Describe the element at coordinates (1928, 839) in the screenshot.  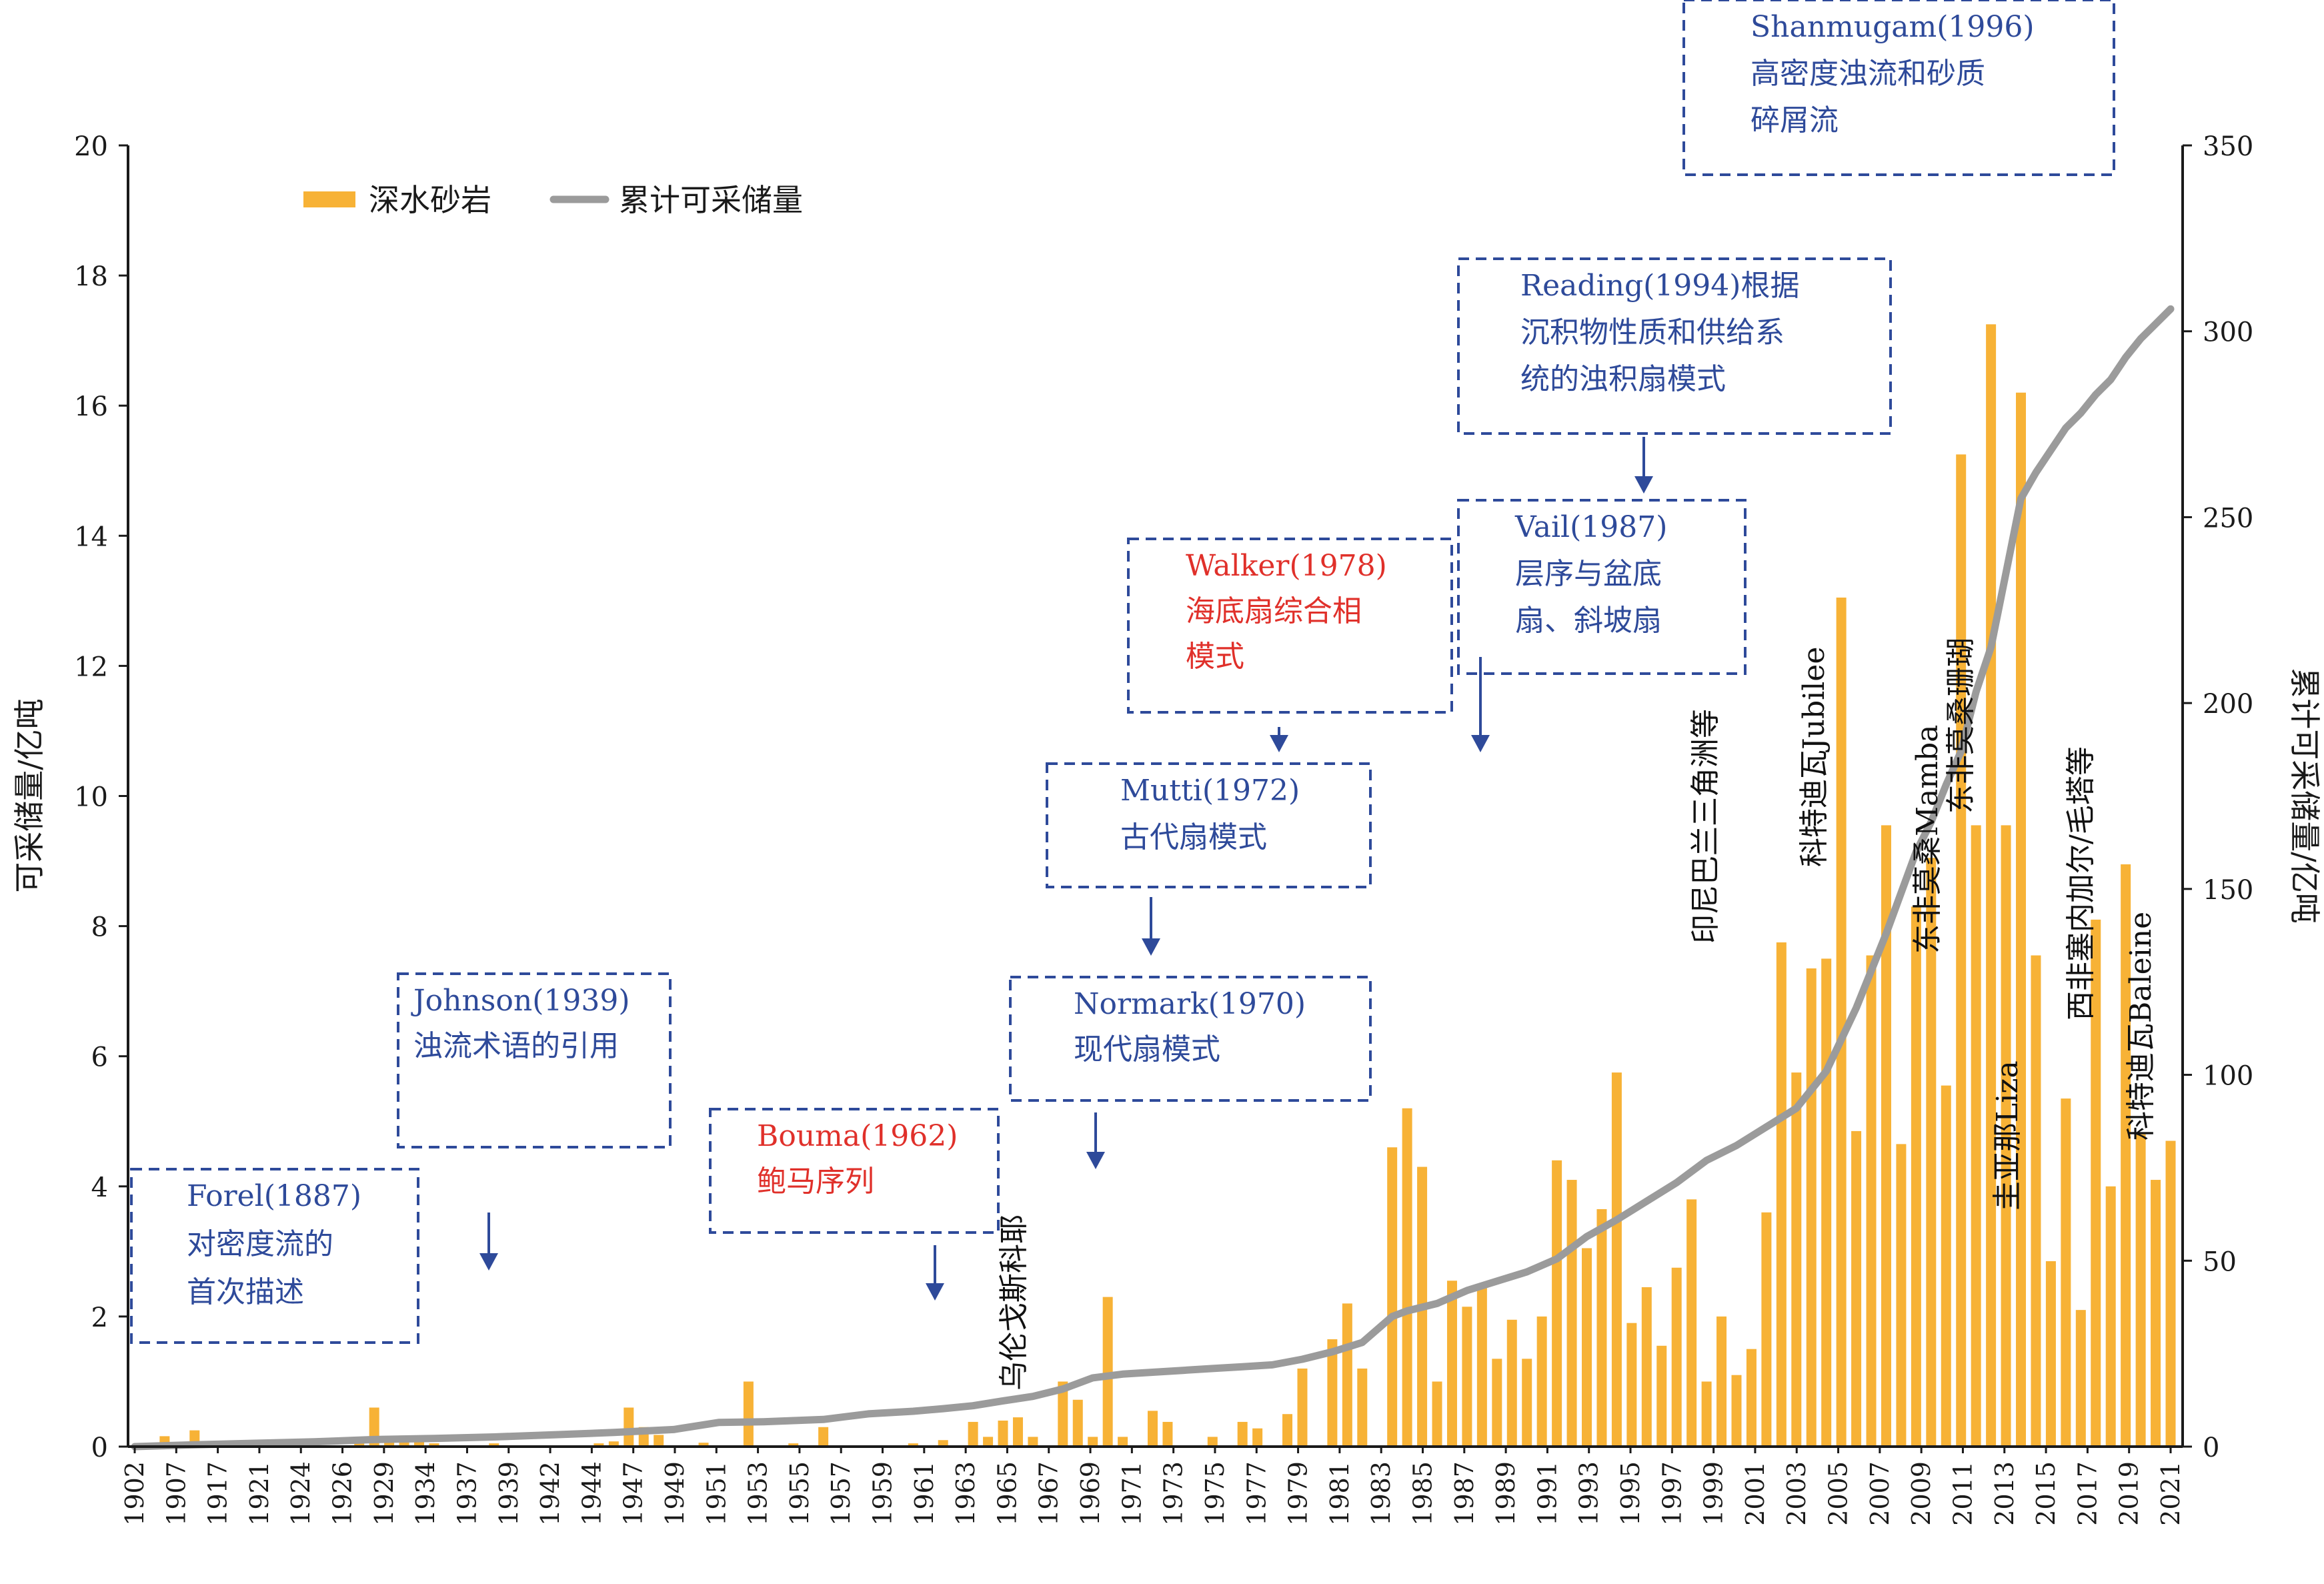
I see `well-label: 东非莫桑Mamba` at that location.